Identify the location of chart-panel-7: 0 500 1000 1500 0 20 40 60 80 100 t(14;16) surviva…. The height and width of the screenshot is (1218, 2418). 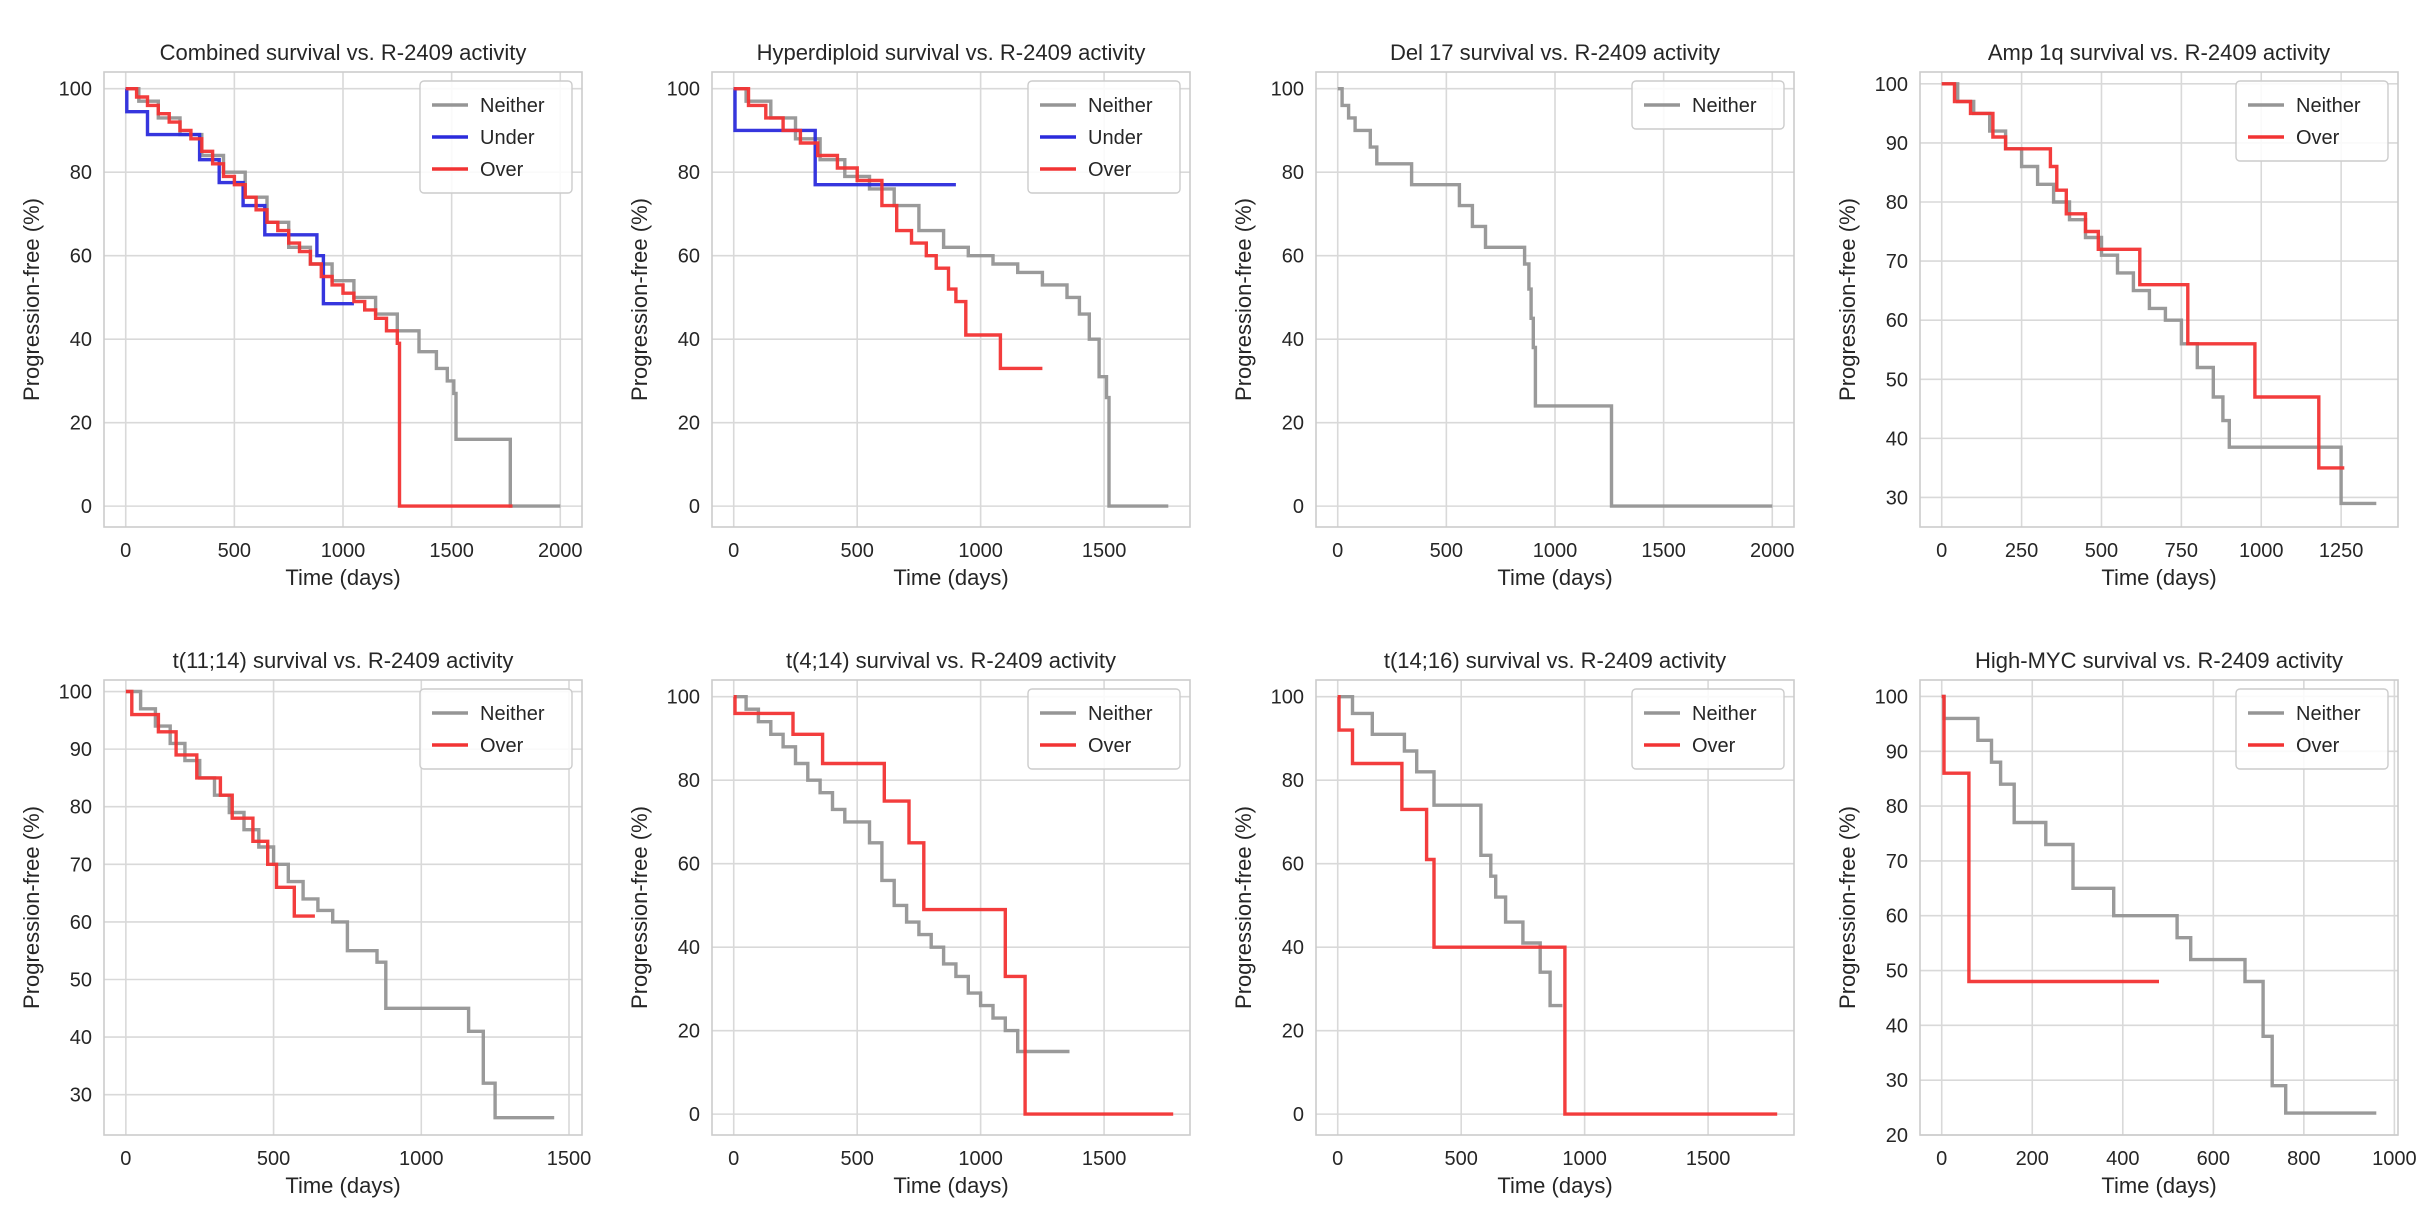
(1513, 923).